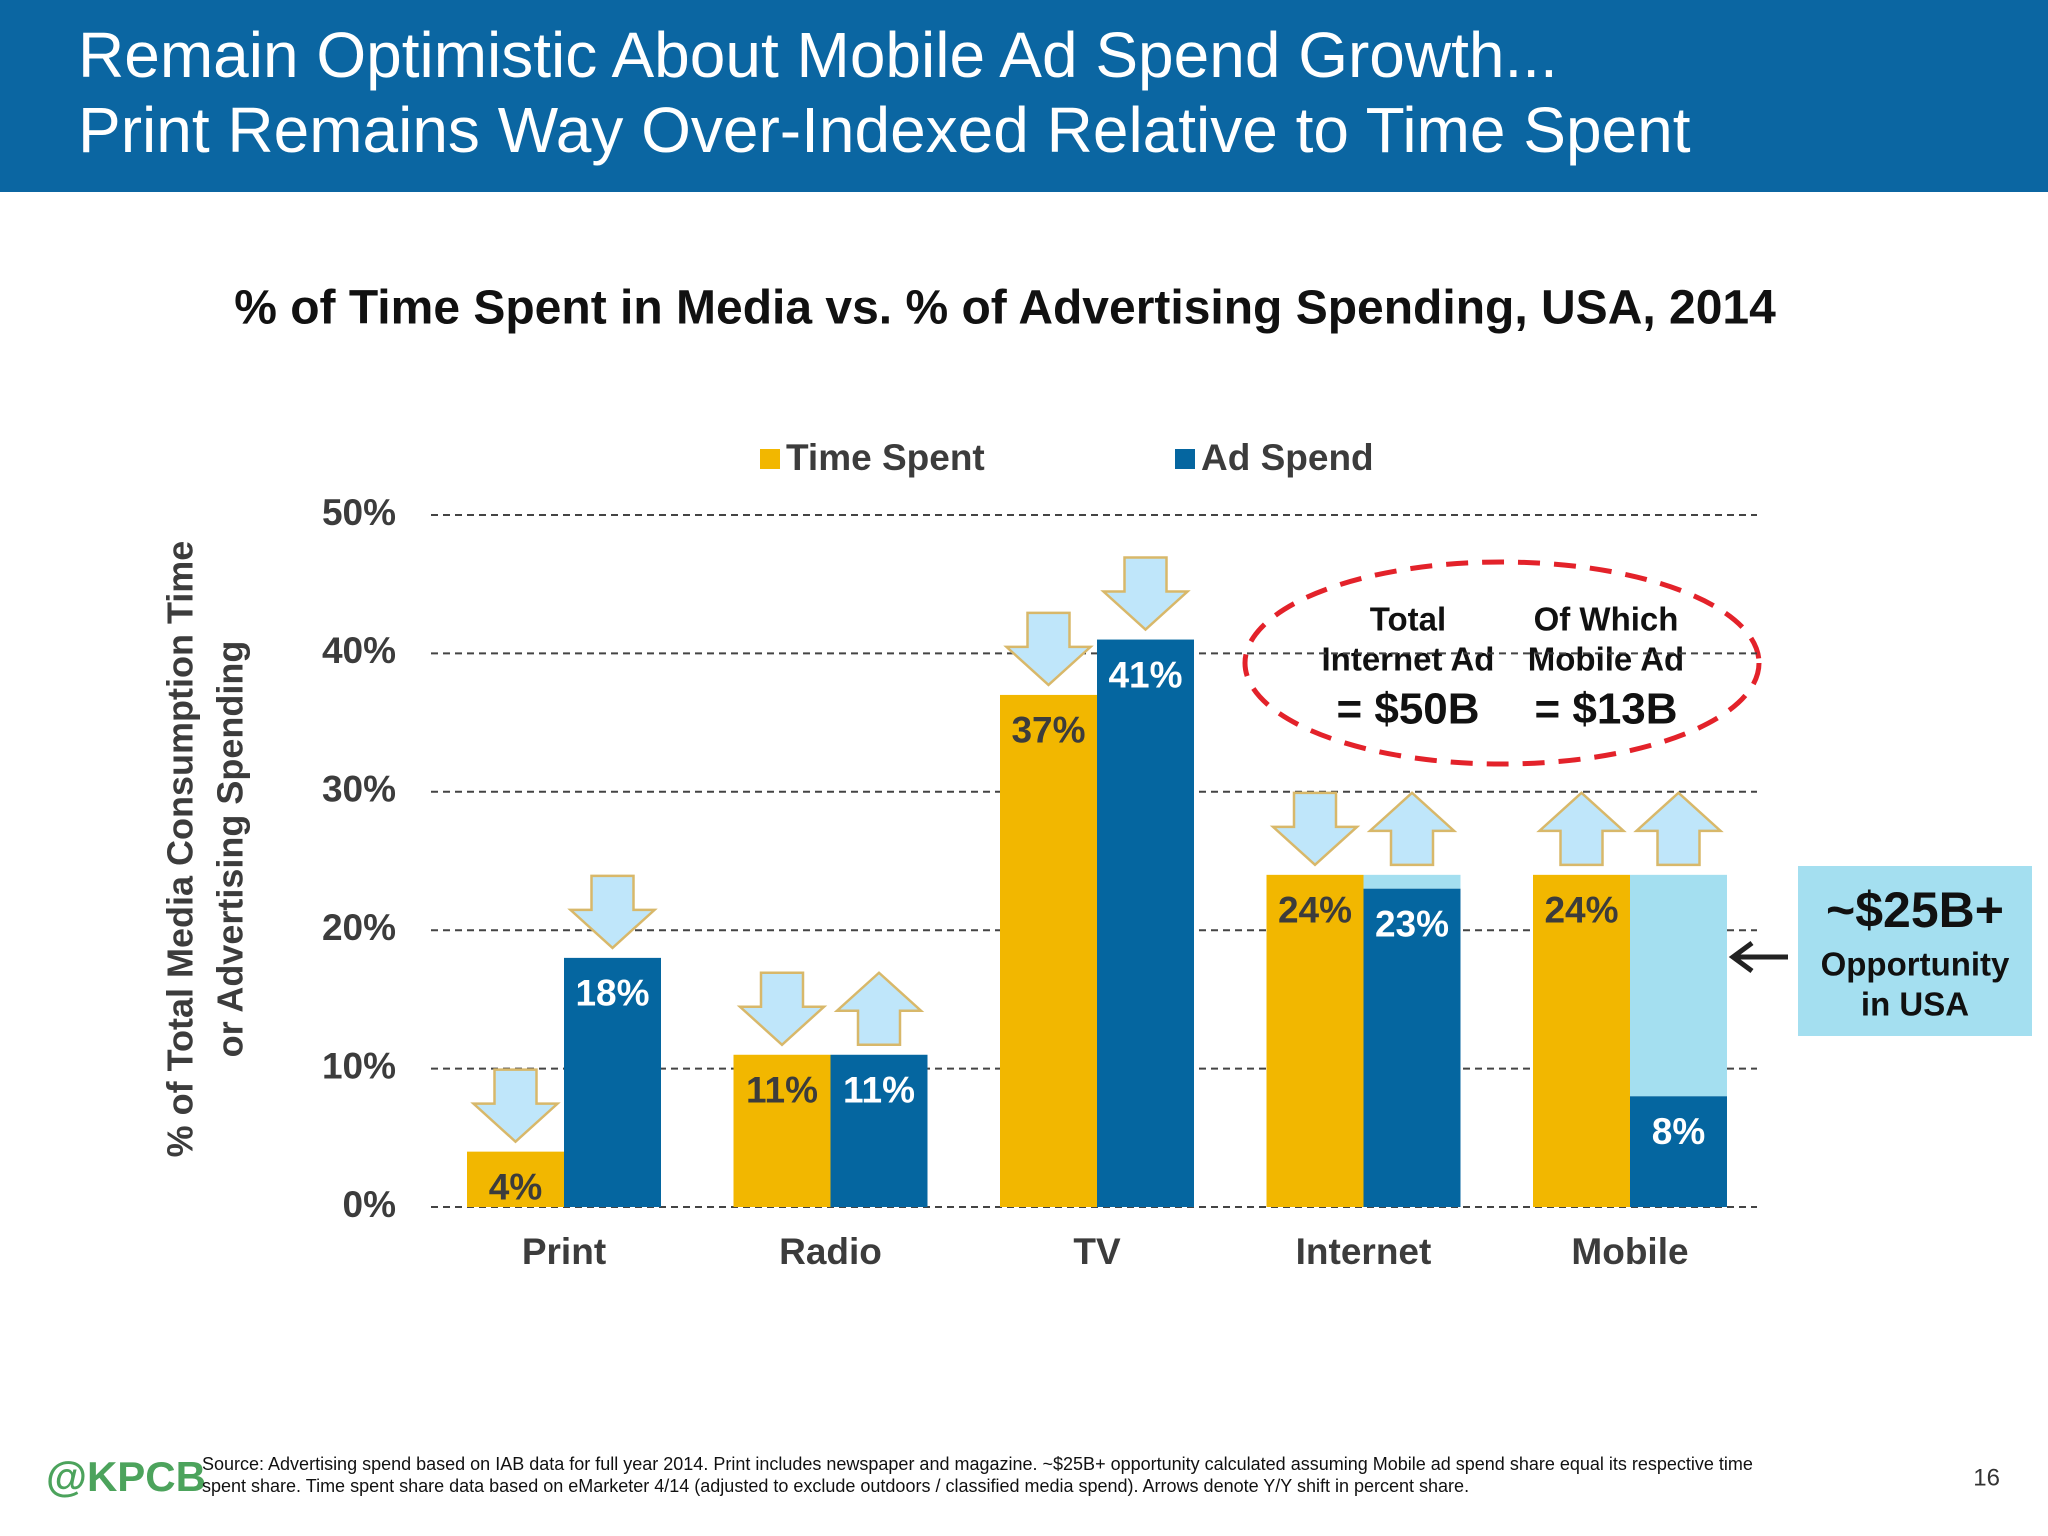  I want to click on header-band, so click(1024, 96).